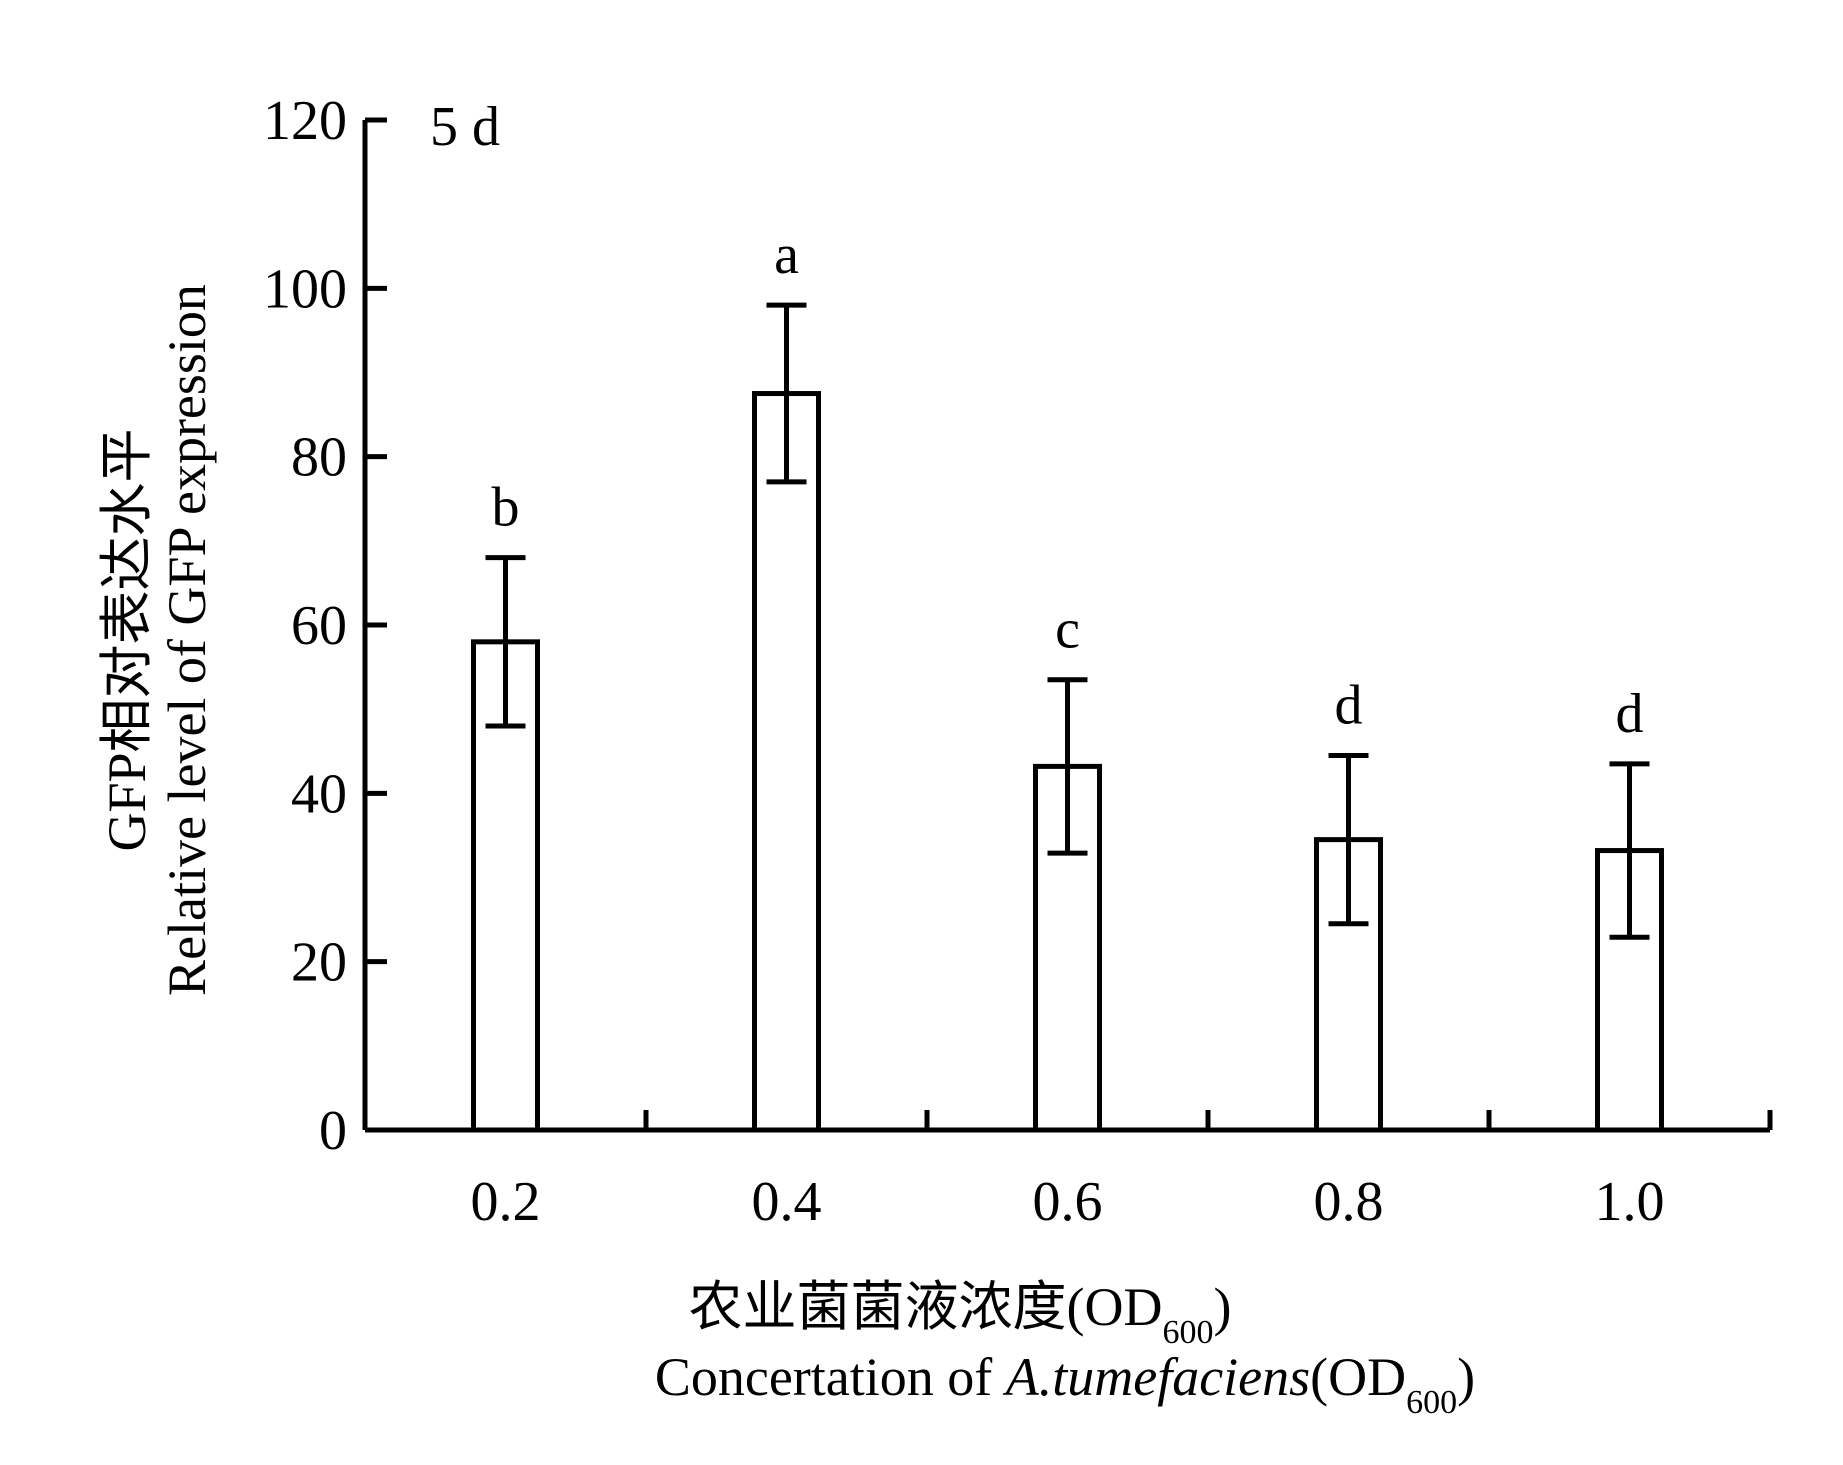 Image resolution: width=1843 pixels, height=1465 pixels. I want to click on y-tick-label: 60, so click(319, 626).